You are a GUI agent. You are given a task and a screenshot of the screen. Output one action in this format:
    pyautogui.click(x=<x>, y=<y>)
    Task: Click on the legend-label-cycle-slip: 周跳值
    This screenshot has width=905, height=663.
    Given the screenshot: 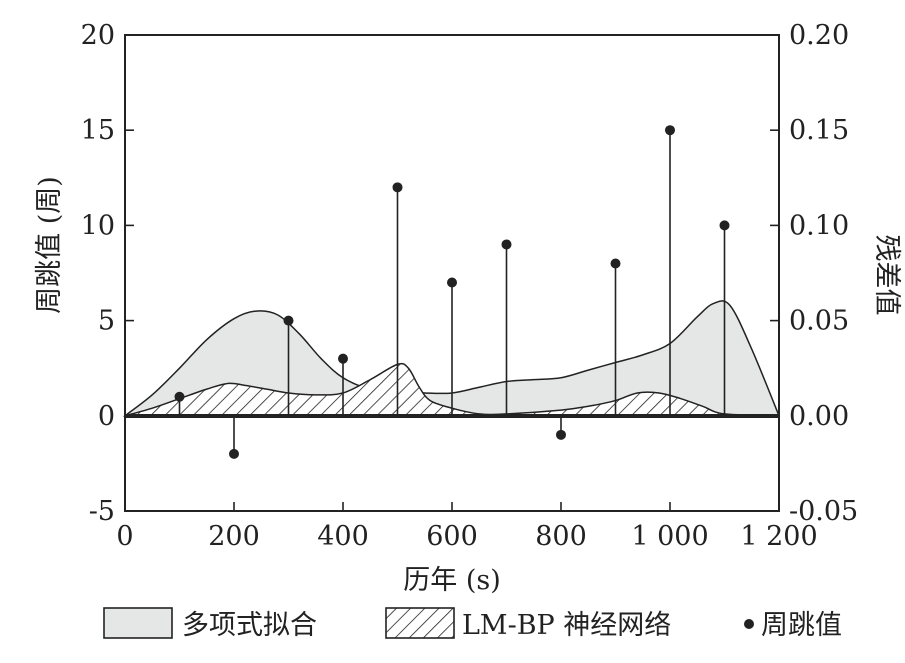 What is the action you would take?
    pyautogui.click(x=801, y=625)
    